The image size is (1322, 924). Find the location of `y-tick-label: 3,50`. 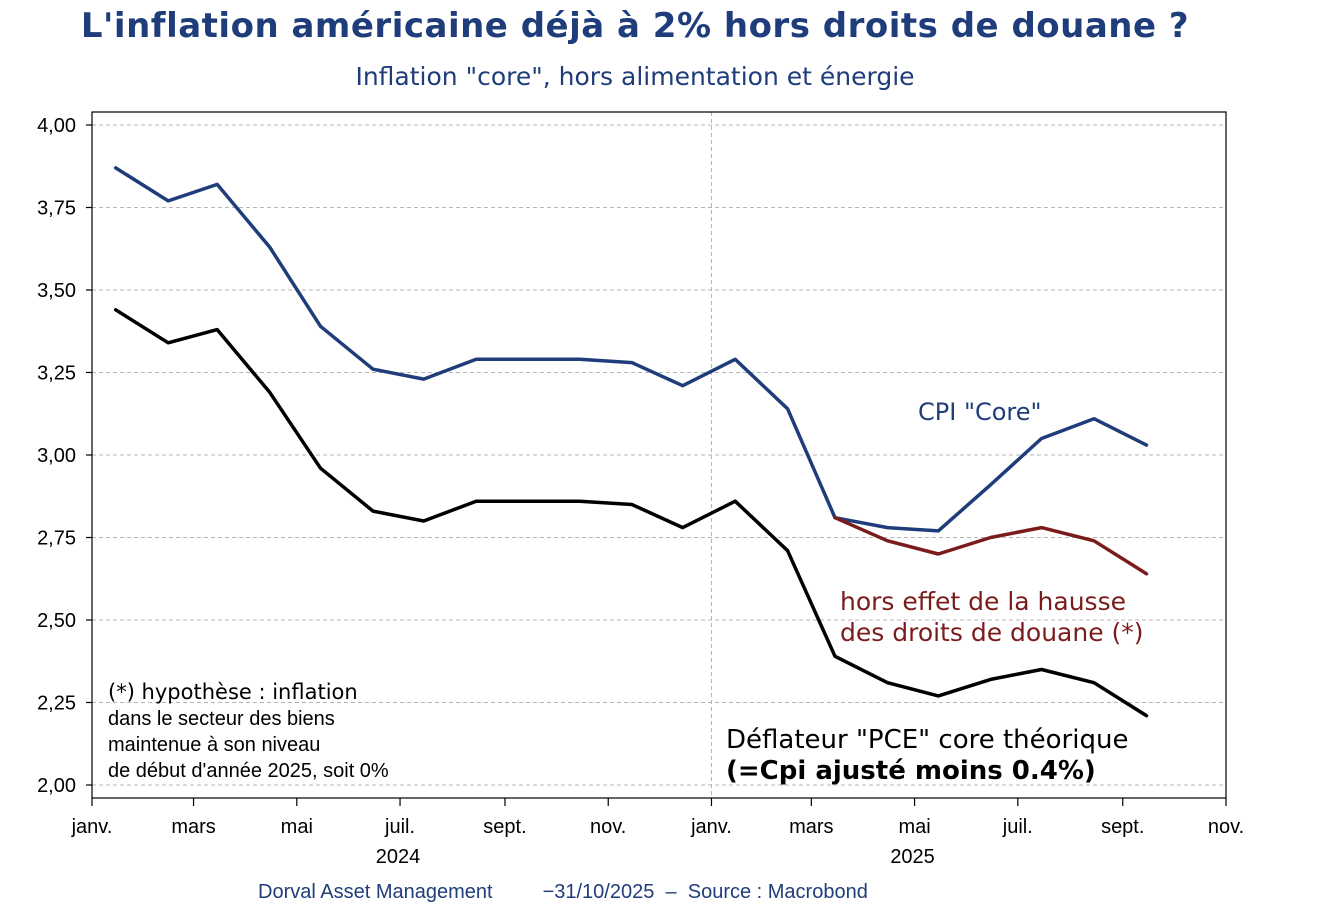

y-tick-label: 3,50 is located at coordinates (56, 291).